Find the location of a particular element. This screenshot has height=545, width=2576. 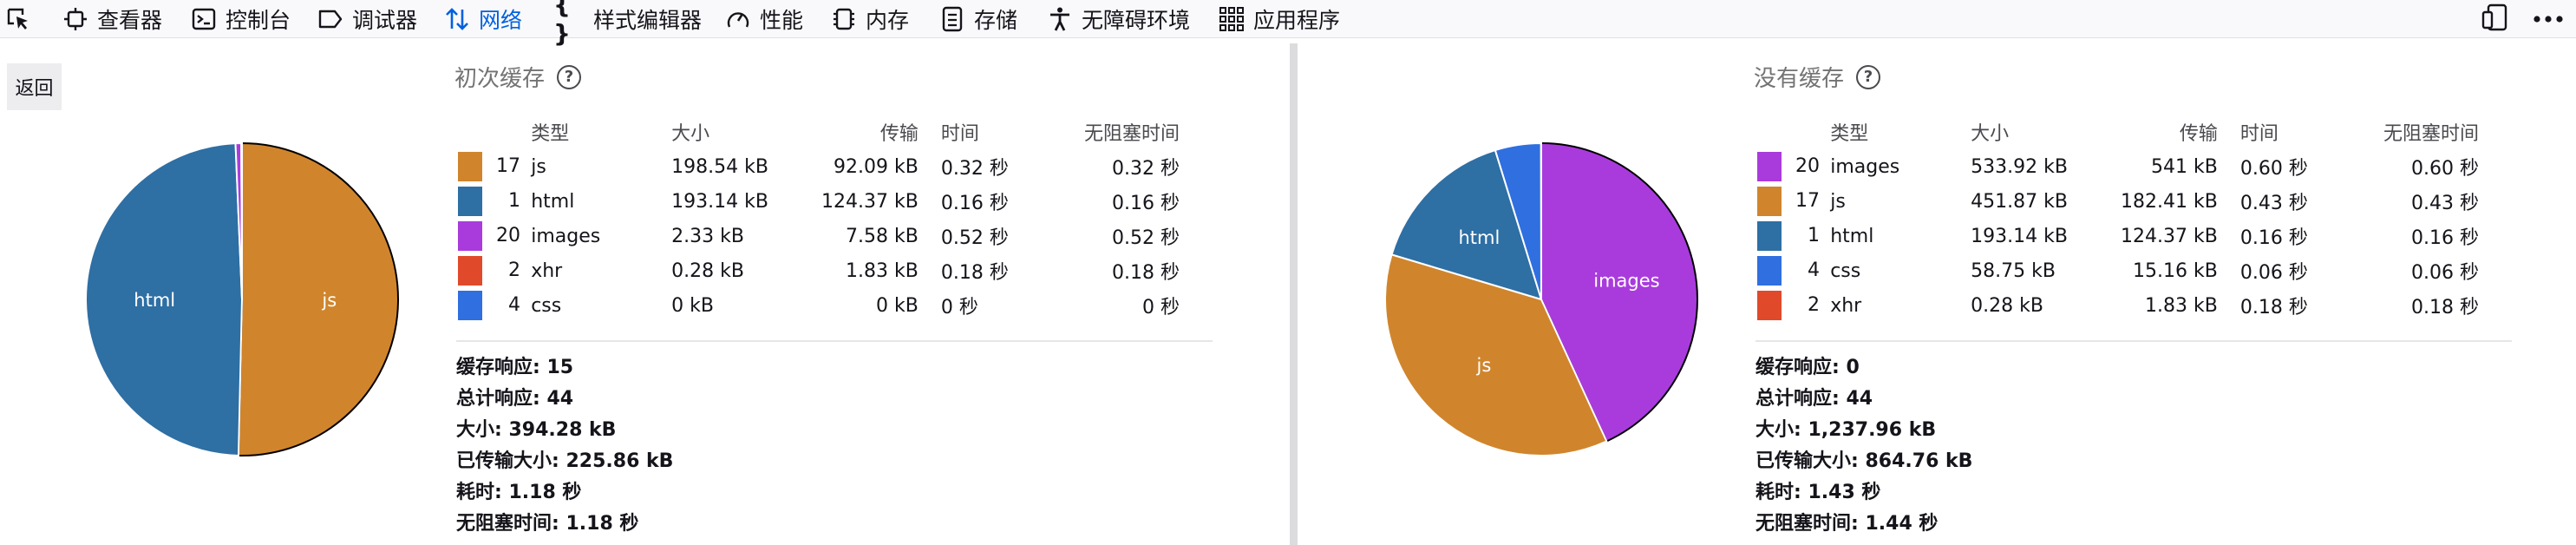

time-cell: 0 秒 is located at coordinates (959, 307).